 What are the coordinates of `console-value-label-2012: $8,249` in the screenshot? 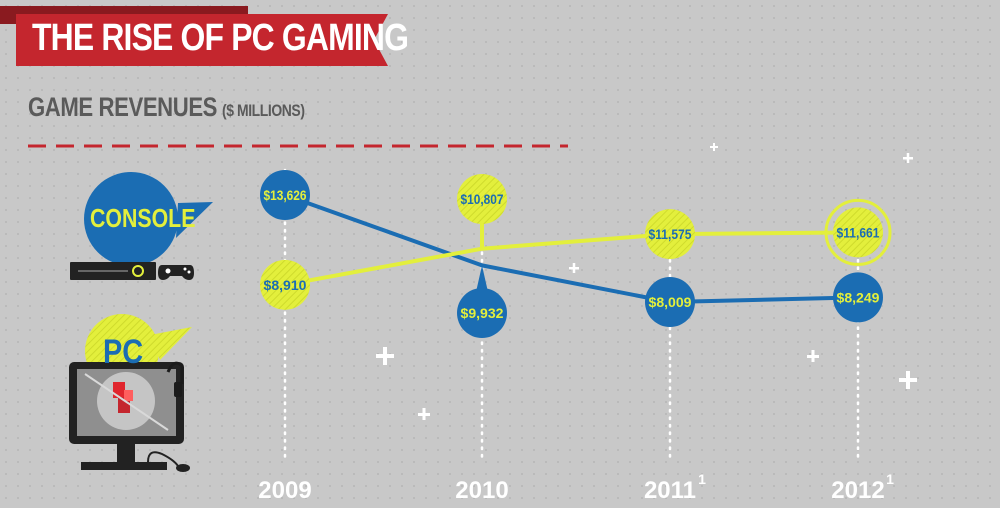 It's located at (858, 297).